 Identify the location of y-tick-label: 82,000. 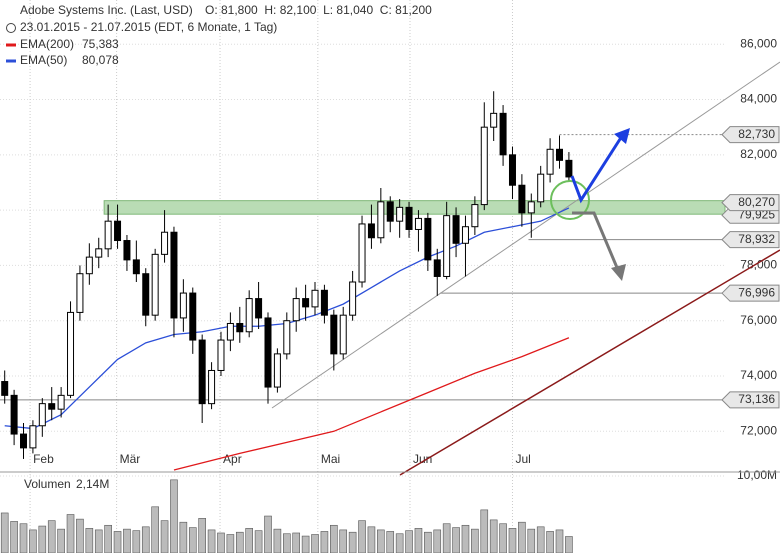
(758, 154).